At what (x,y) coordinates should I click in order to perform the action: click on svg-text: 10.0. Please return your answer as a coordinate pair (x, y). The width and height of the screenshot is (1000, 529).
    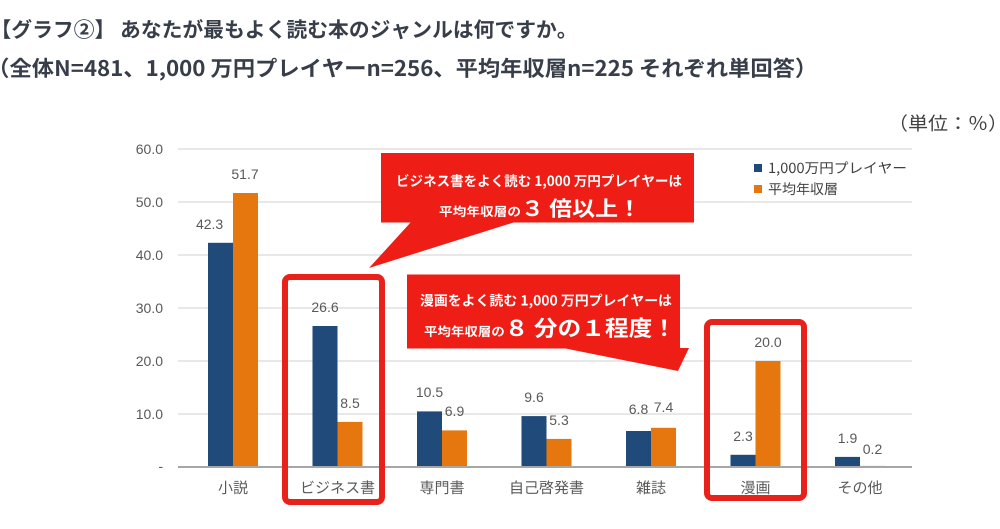
    Looking at the image, I should click on (149, 414).